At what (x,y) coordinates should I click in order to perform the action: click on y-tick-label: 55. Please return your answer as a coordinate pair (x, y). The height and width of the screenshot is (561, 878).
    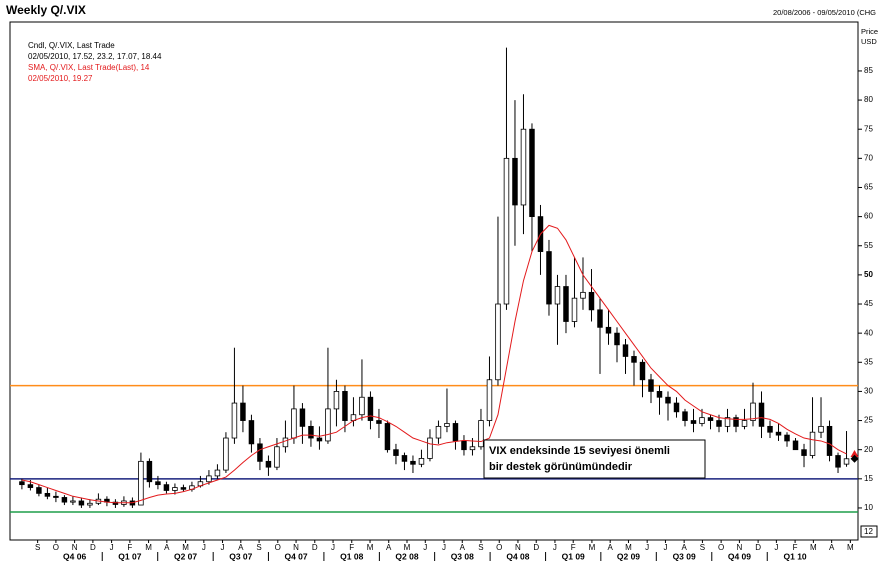
    Looking at the image, I should click on (868, 245).